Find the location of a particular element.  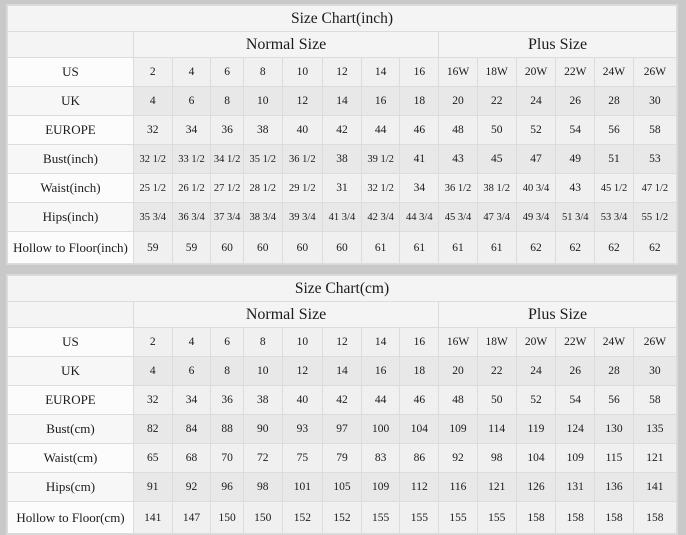

row-label: Waist(inch) is located at coordinates (70, 188).